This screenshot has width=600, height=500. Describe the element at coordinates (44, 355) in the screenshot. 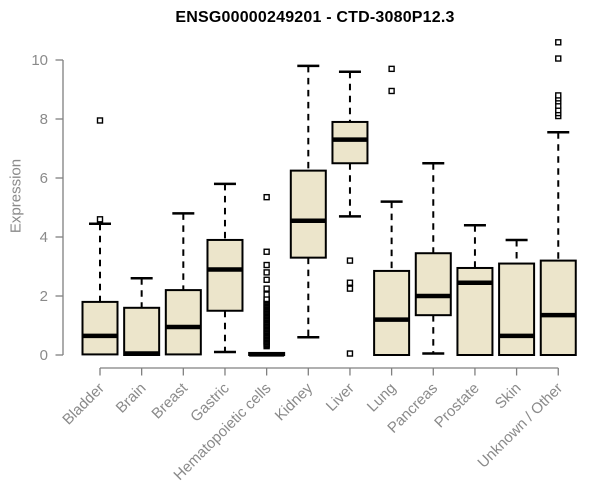

I see `y-tick-label: 0` at that location.